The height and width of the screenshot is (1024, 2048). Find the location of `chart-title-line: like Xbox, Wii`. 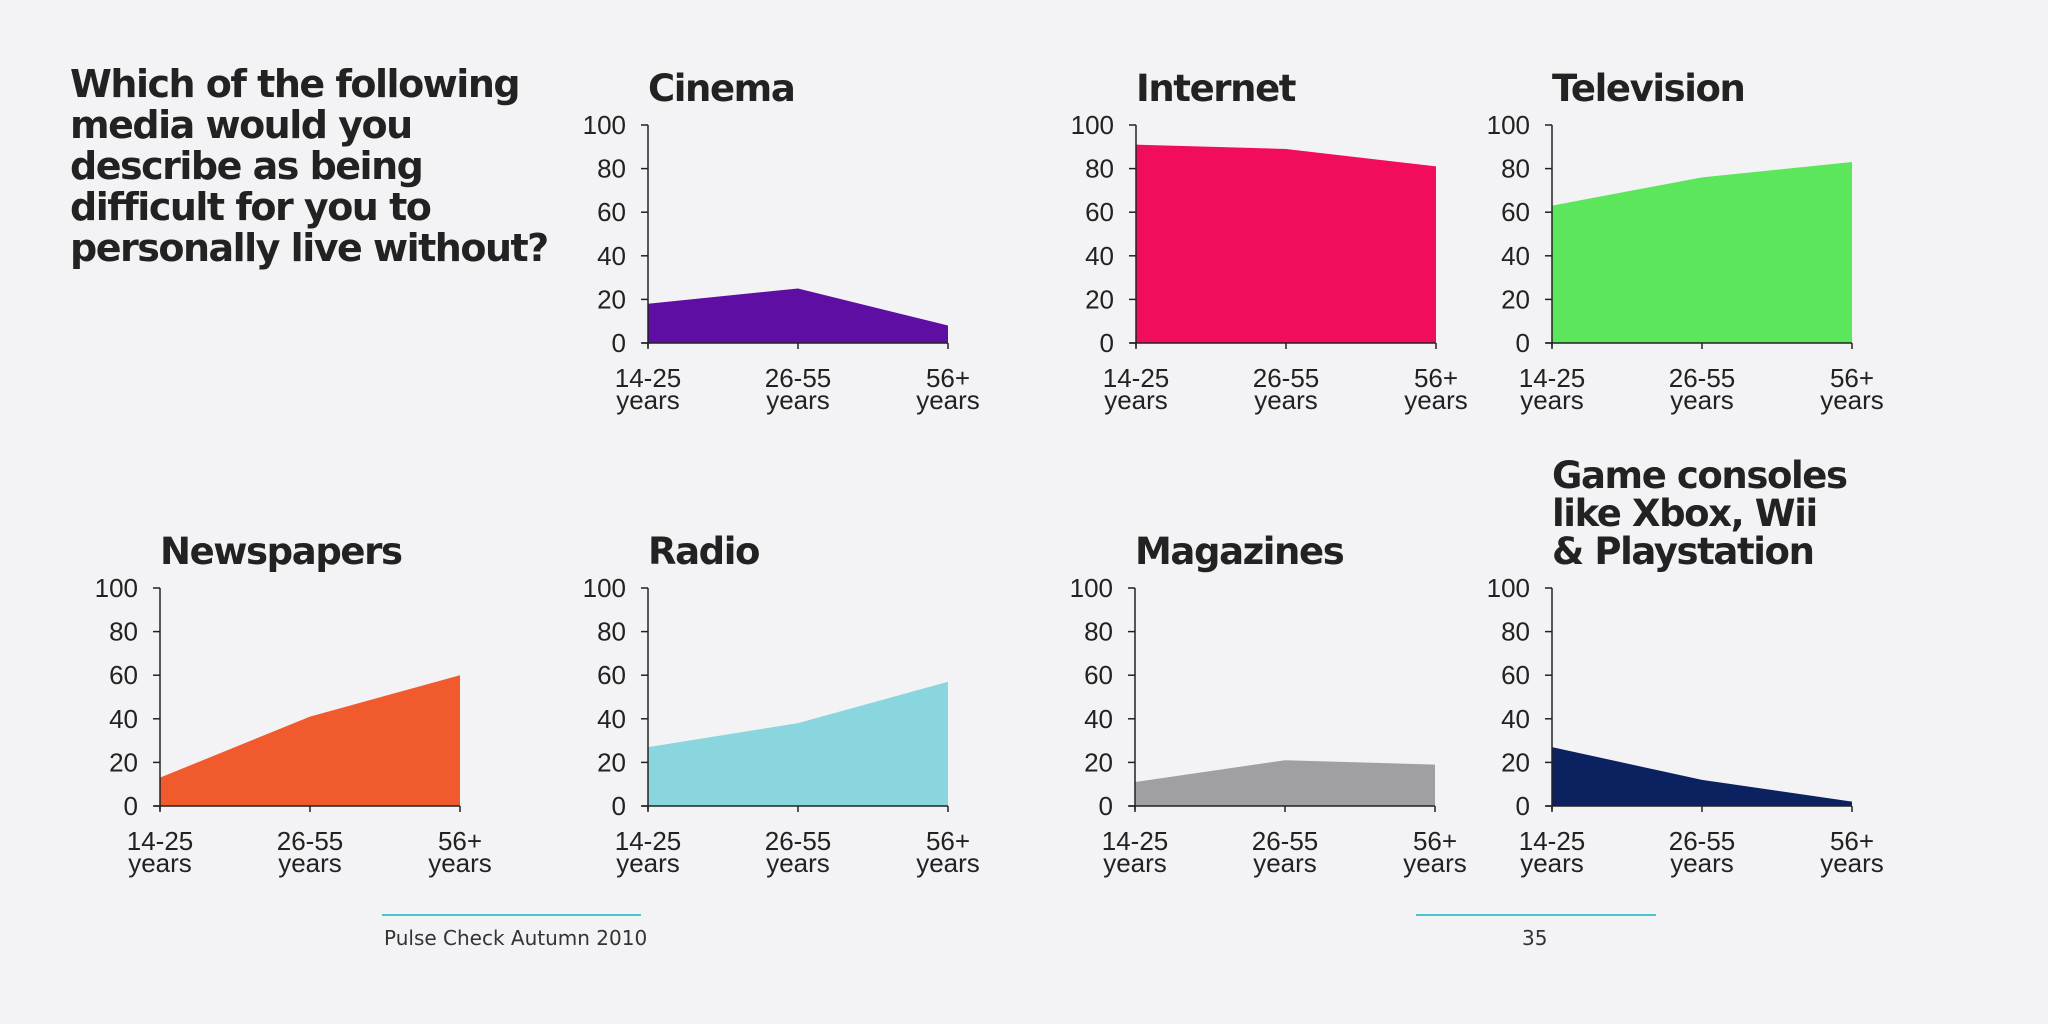

chart-title-line: like Xbox, Wii is located at coordinates (1685, 513).